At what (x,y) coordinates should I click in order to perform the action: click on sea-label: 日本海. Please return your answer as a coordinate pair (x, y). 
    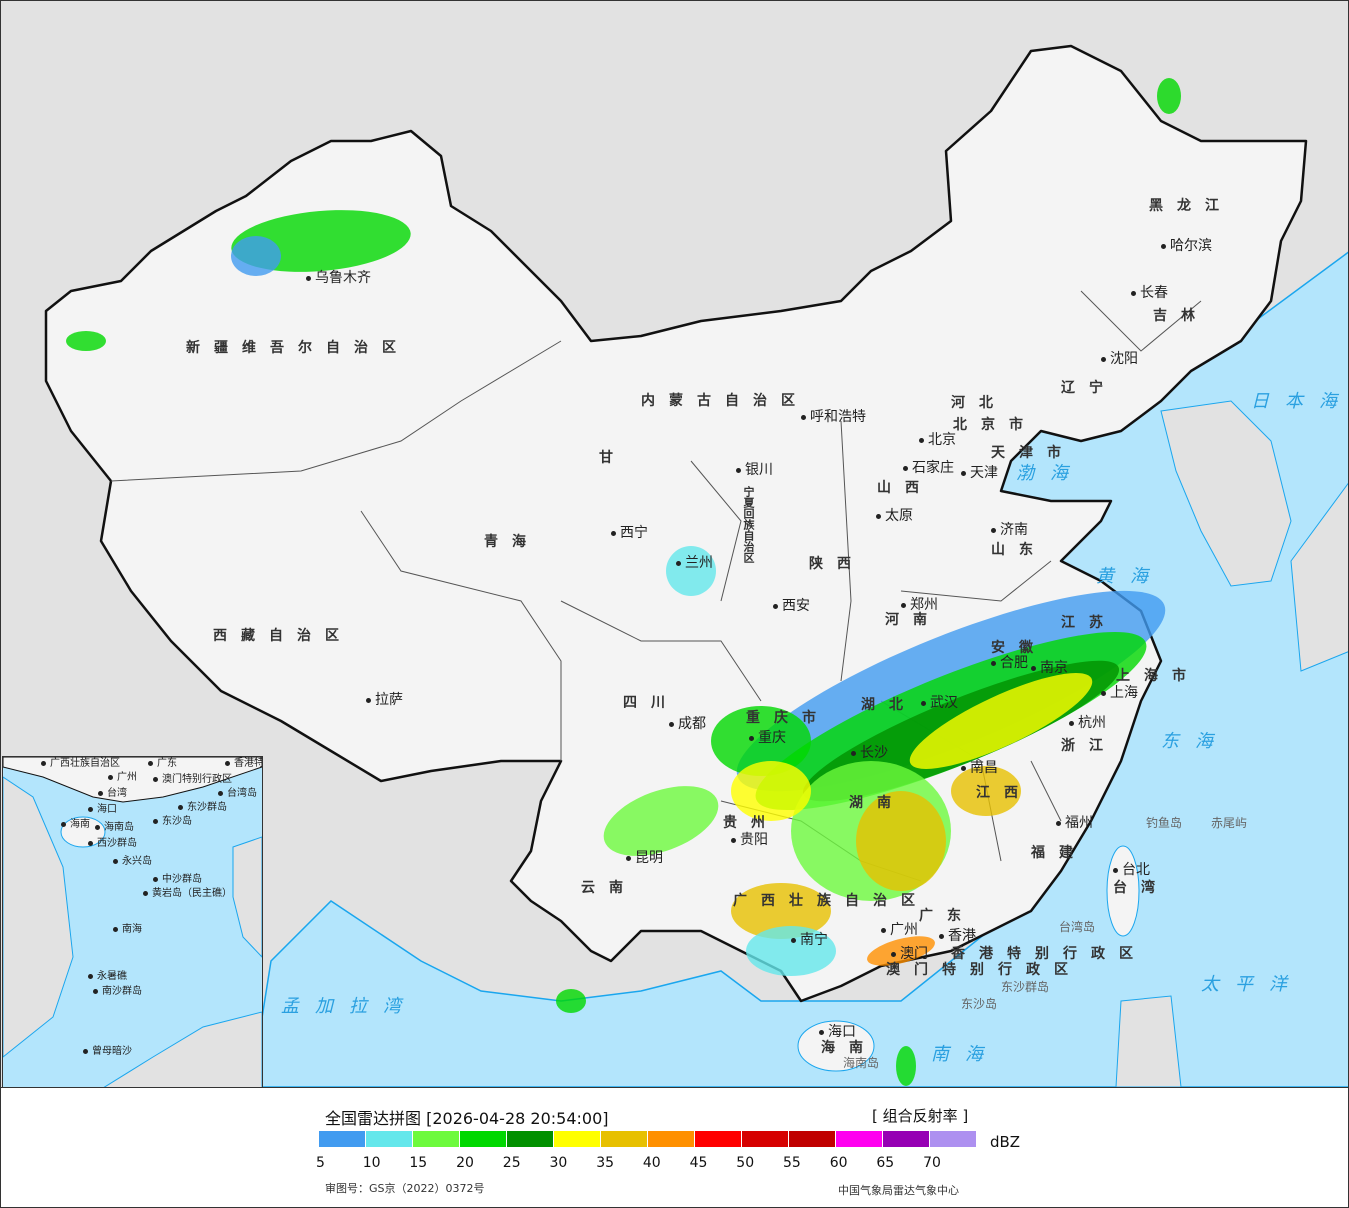
    Looking at the image, I should click on (1299, 401).